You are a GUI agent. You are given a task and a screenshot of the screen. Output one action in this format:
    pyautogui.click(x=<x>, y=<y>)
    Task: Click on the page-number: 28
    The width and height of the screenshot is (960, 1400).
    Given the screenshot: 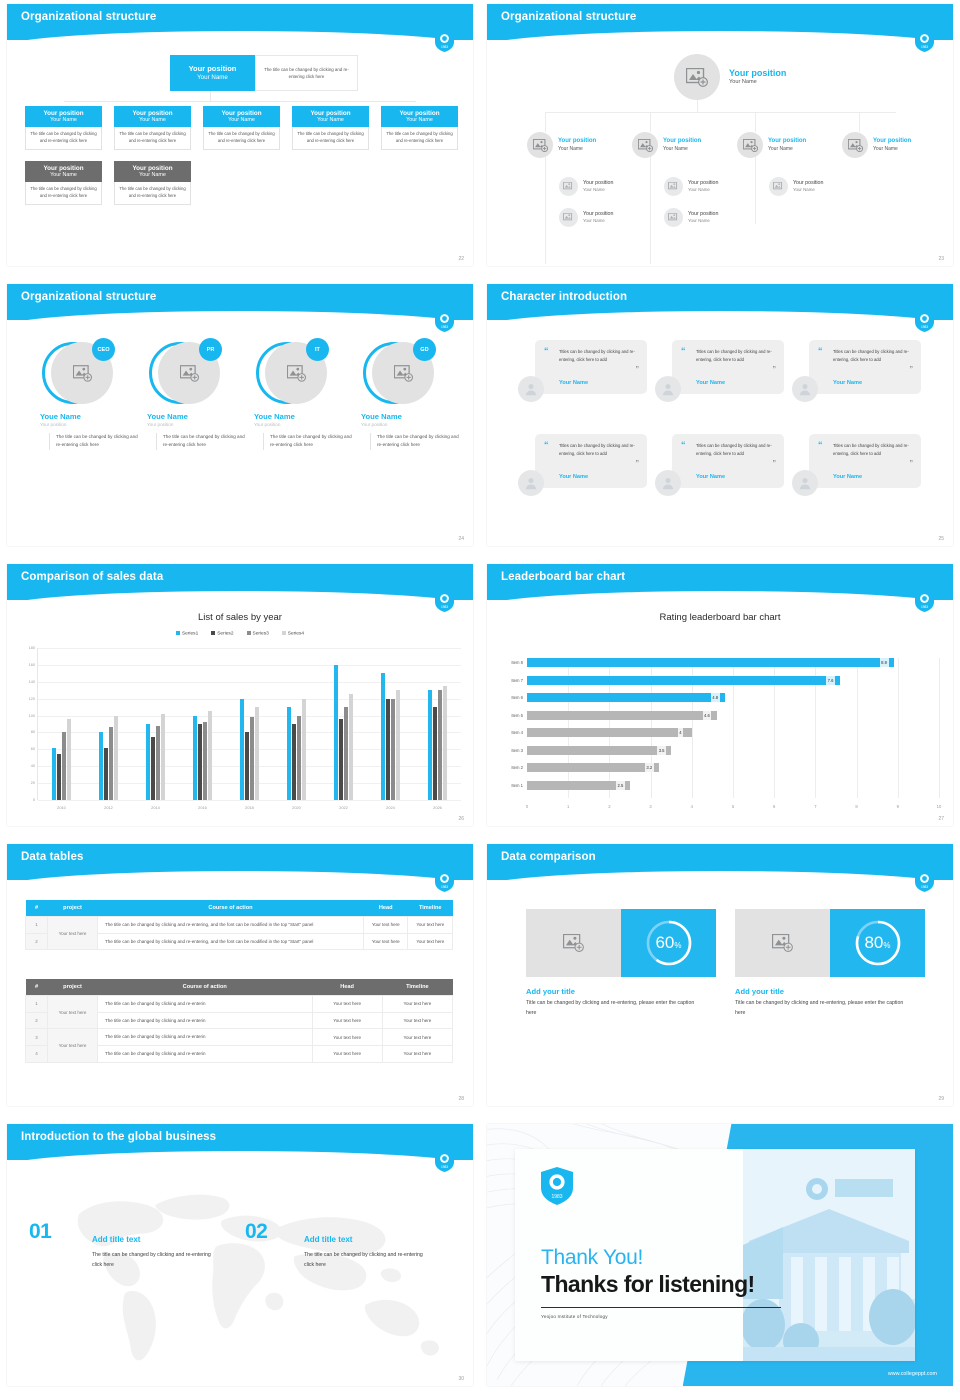 What is the action you would take?
    pyautogui.click(x=461, y=1099)
    